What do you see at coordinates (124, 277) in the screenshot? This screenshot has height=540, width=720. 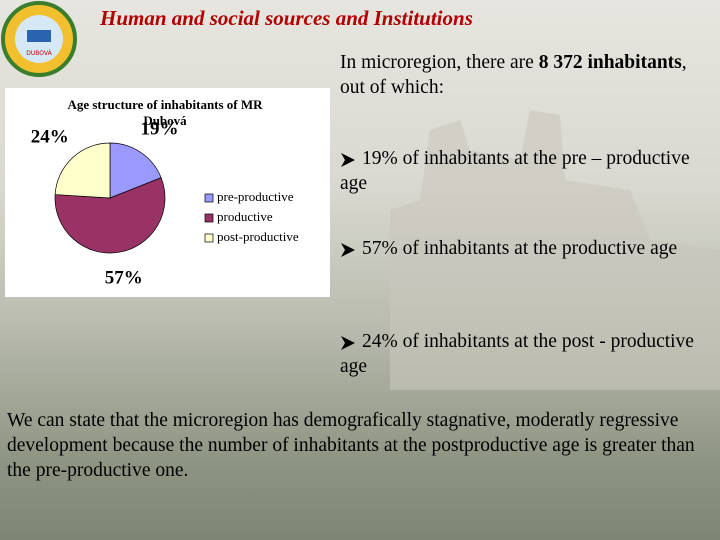 I see `data-label: 57%` at bounding box center [124, 277].